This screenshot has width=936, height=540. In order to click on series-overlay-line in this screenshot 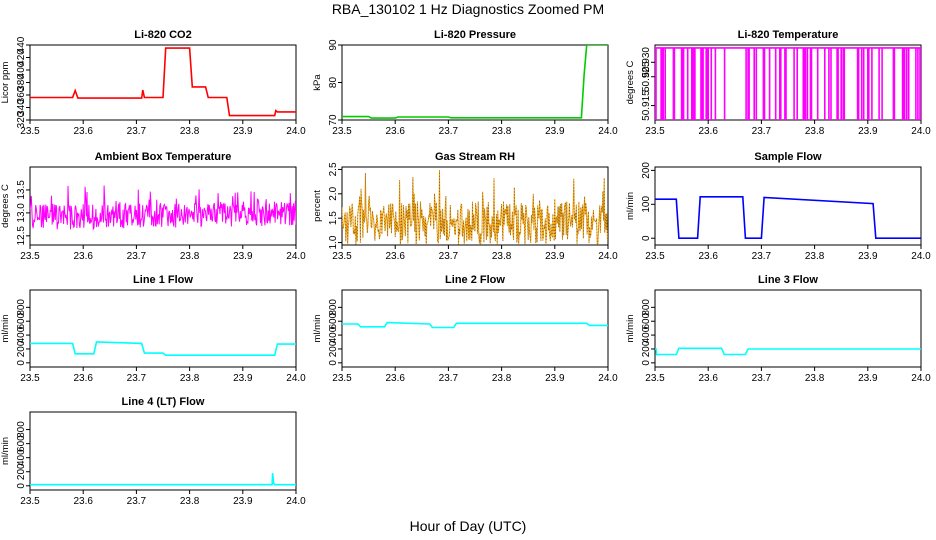, I will do `click(475, 207)`.